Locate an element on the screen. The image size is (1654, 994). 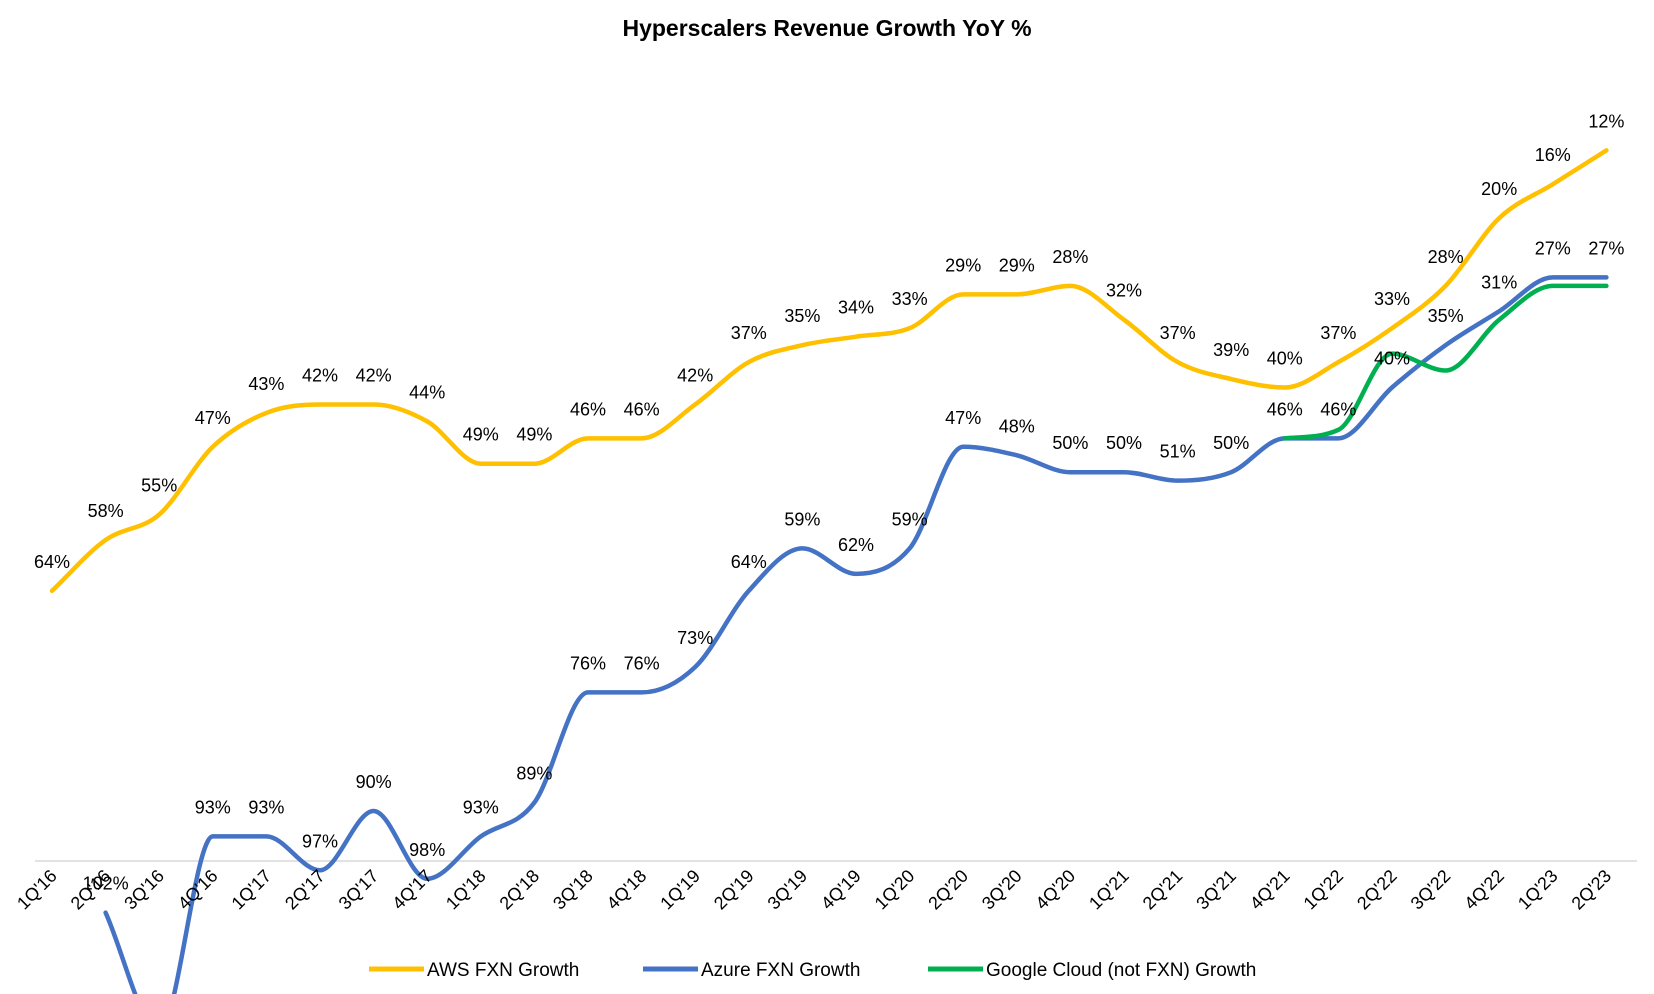
data-label-aws-fxn-growth: 64% is located at coordinates (52, 562).